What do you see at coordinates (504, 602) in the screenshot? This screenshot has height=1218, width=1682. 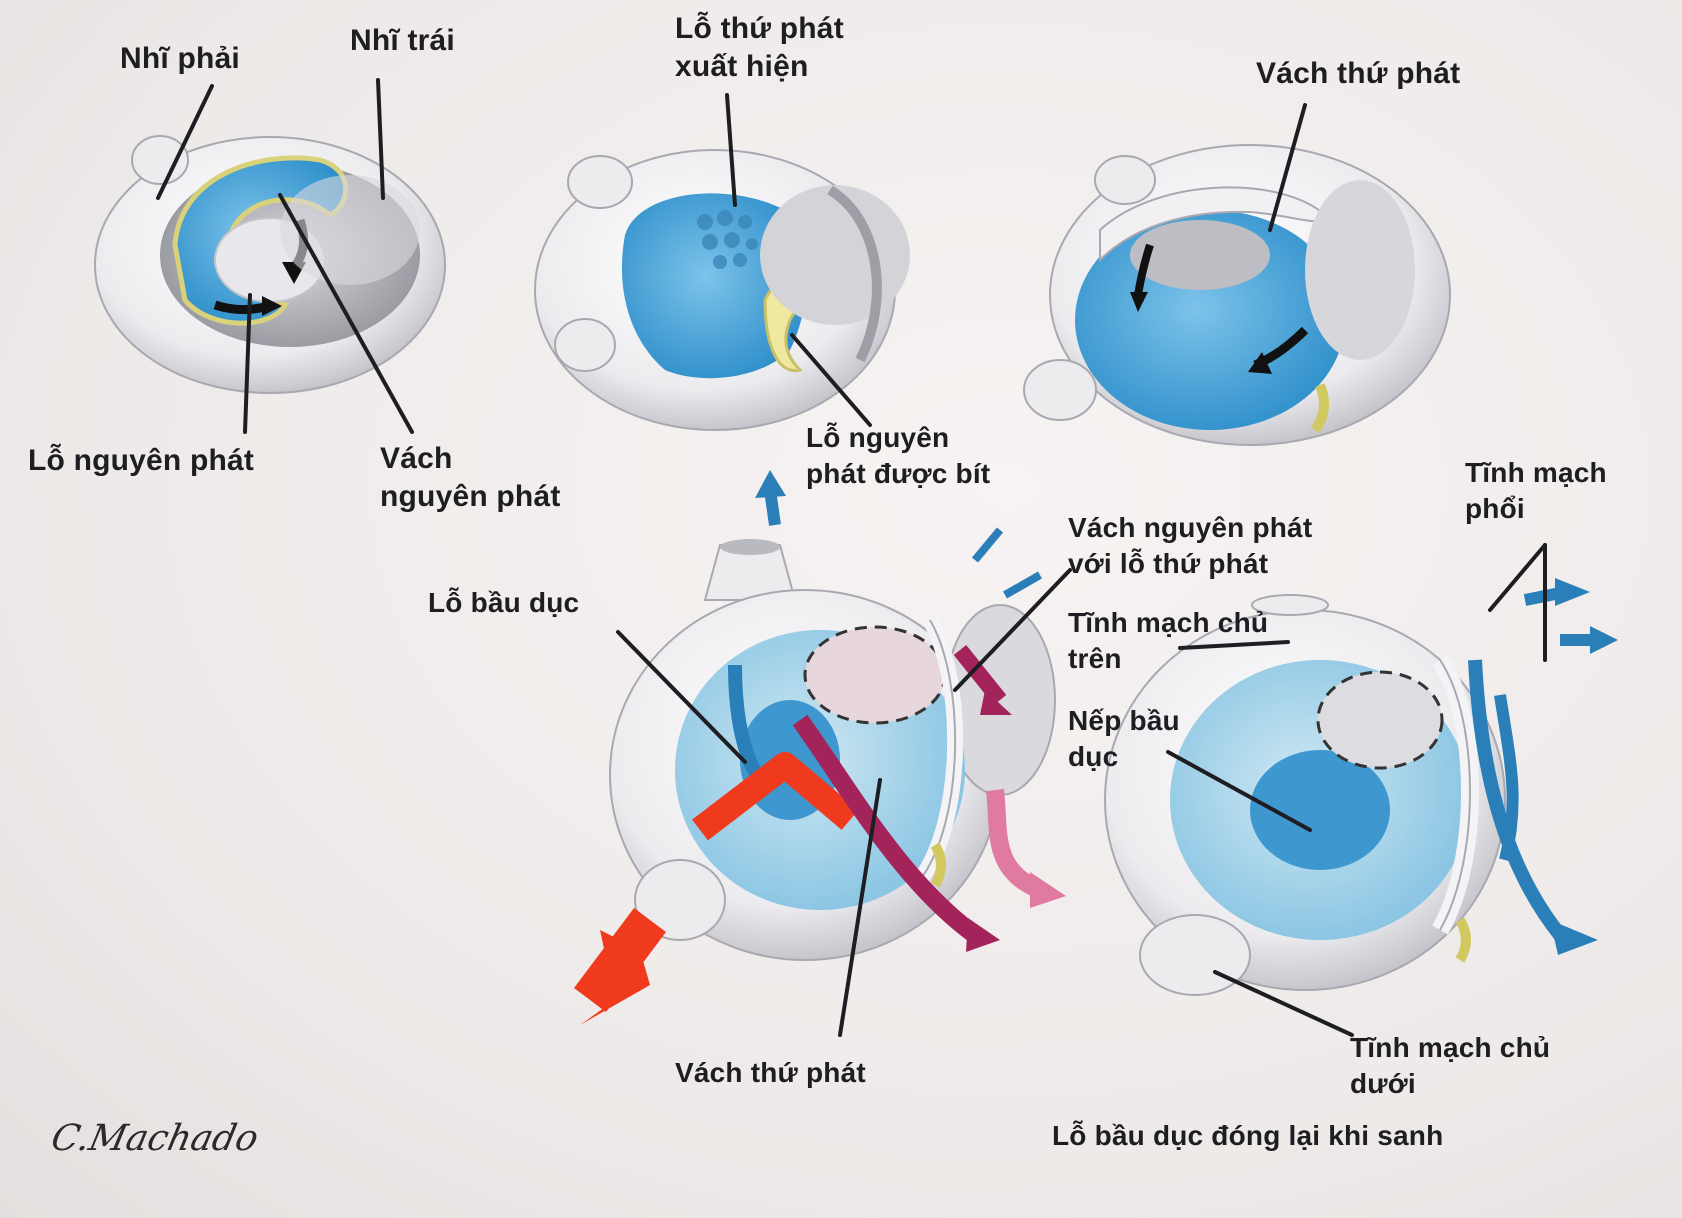 I see `label-lo-bau-duc: Lỗ bầu dục` at bounding box center [504, 602].